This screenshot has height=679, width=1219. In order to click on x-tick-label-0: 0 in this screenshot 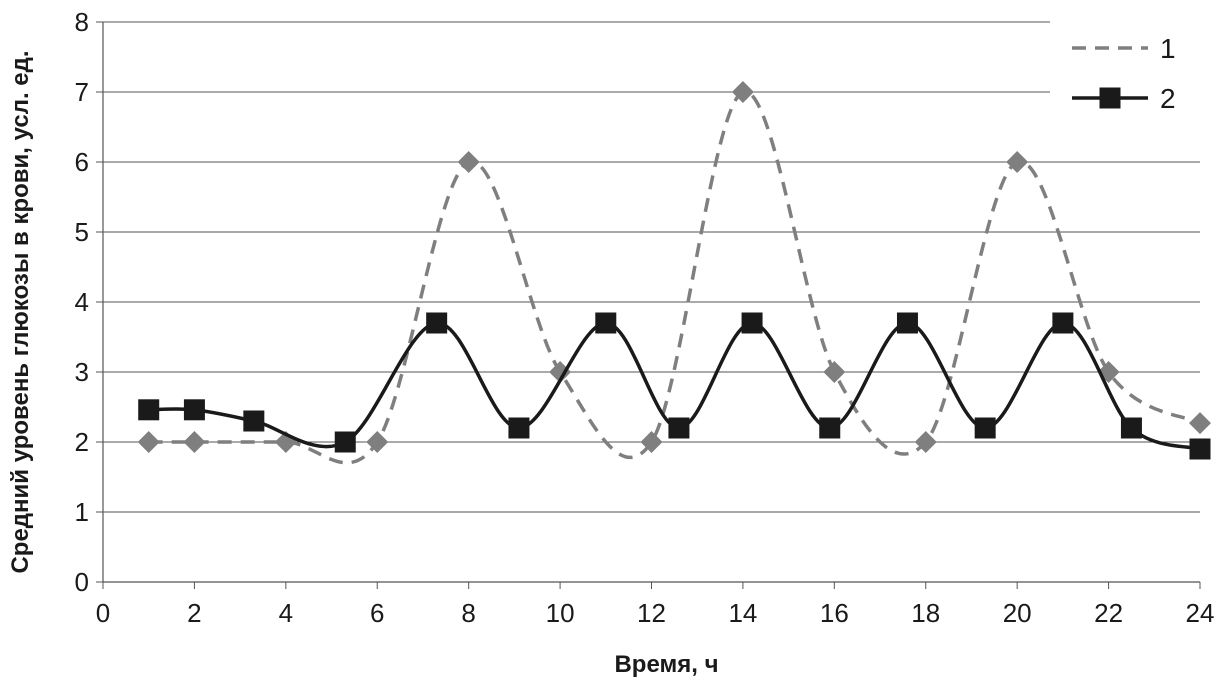, I will do `click(103, 613)`.